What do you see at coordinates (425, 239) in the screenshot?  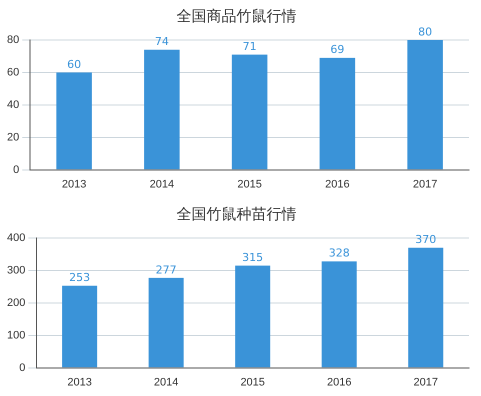 I see `data-label: 370` at bounding box center [425, 239].